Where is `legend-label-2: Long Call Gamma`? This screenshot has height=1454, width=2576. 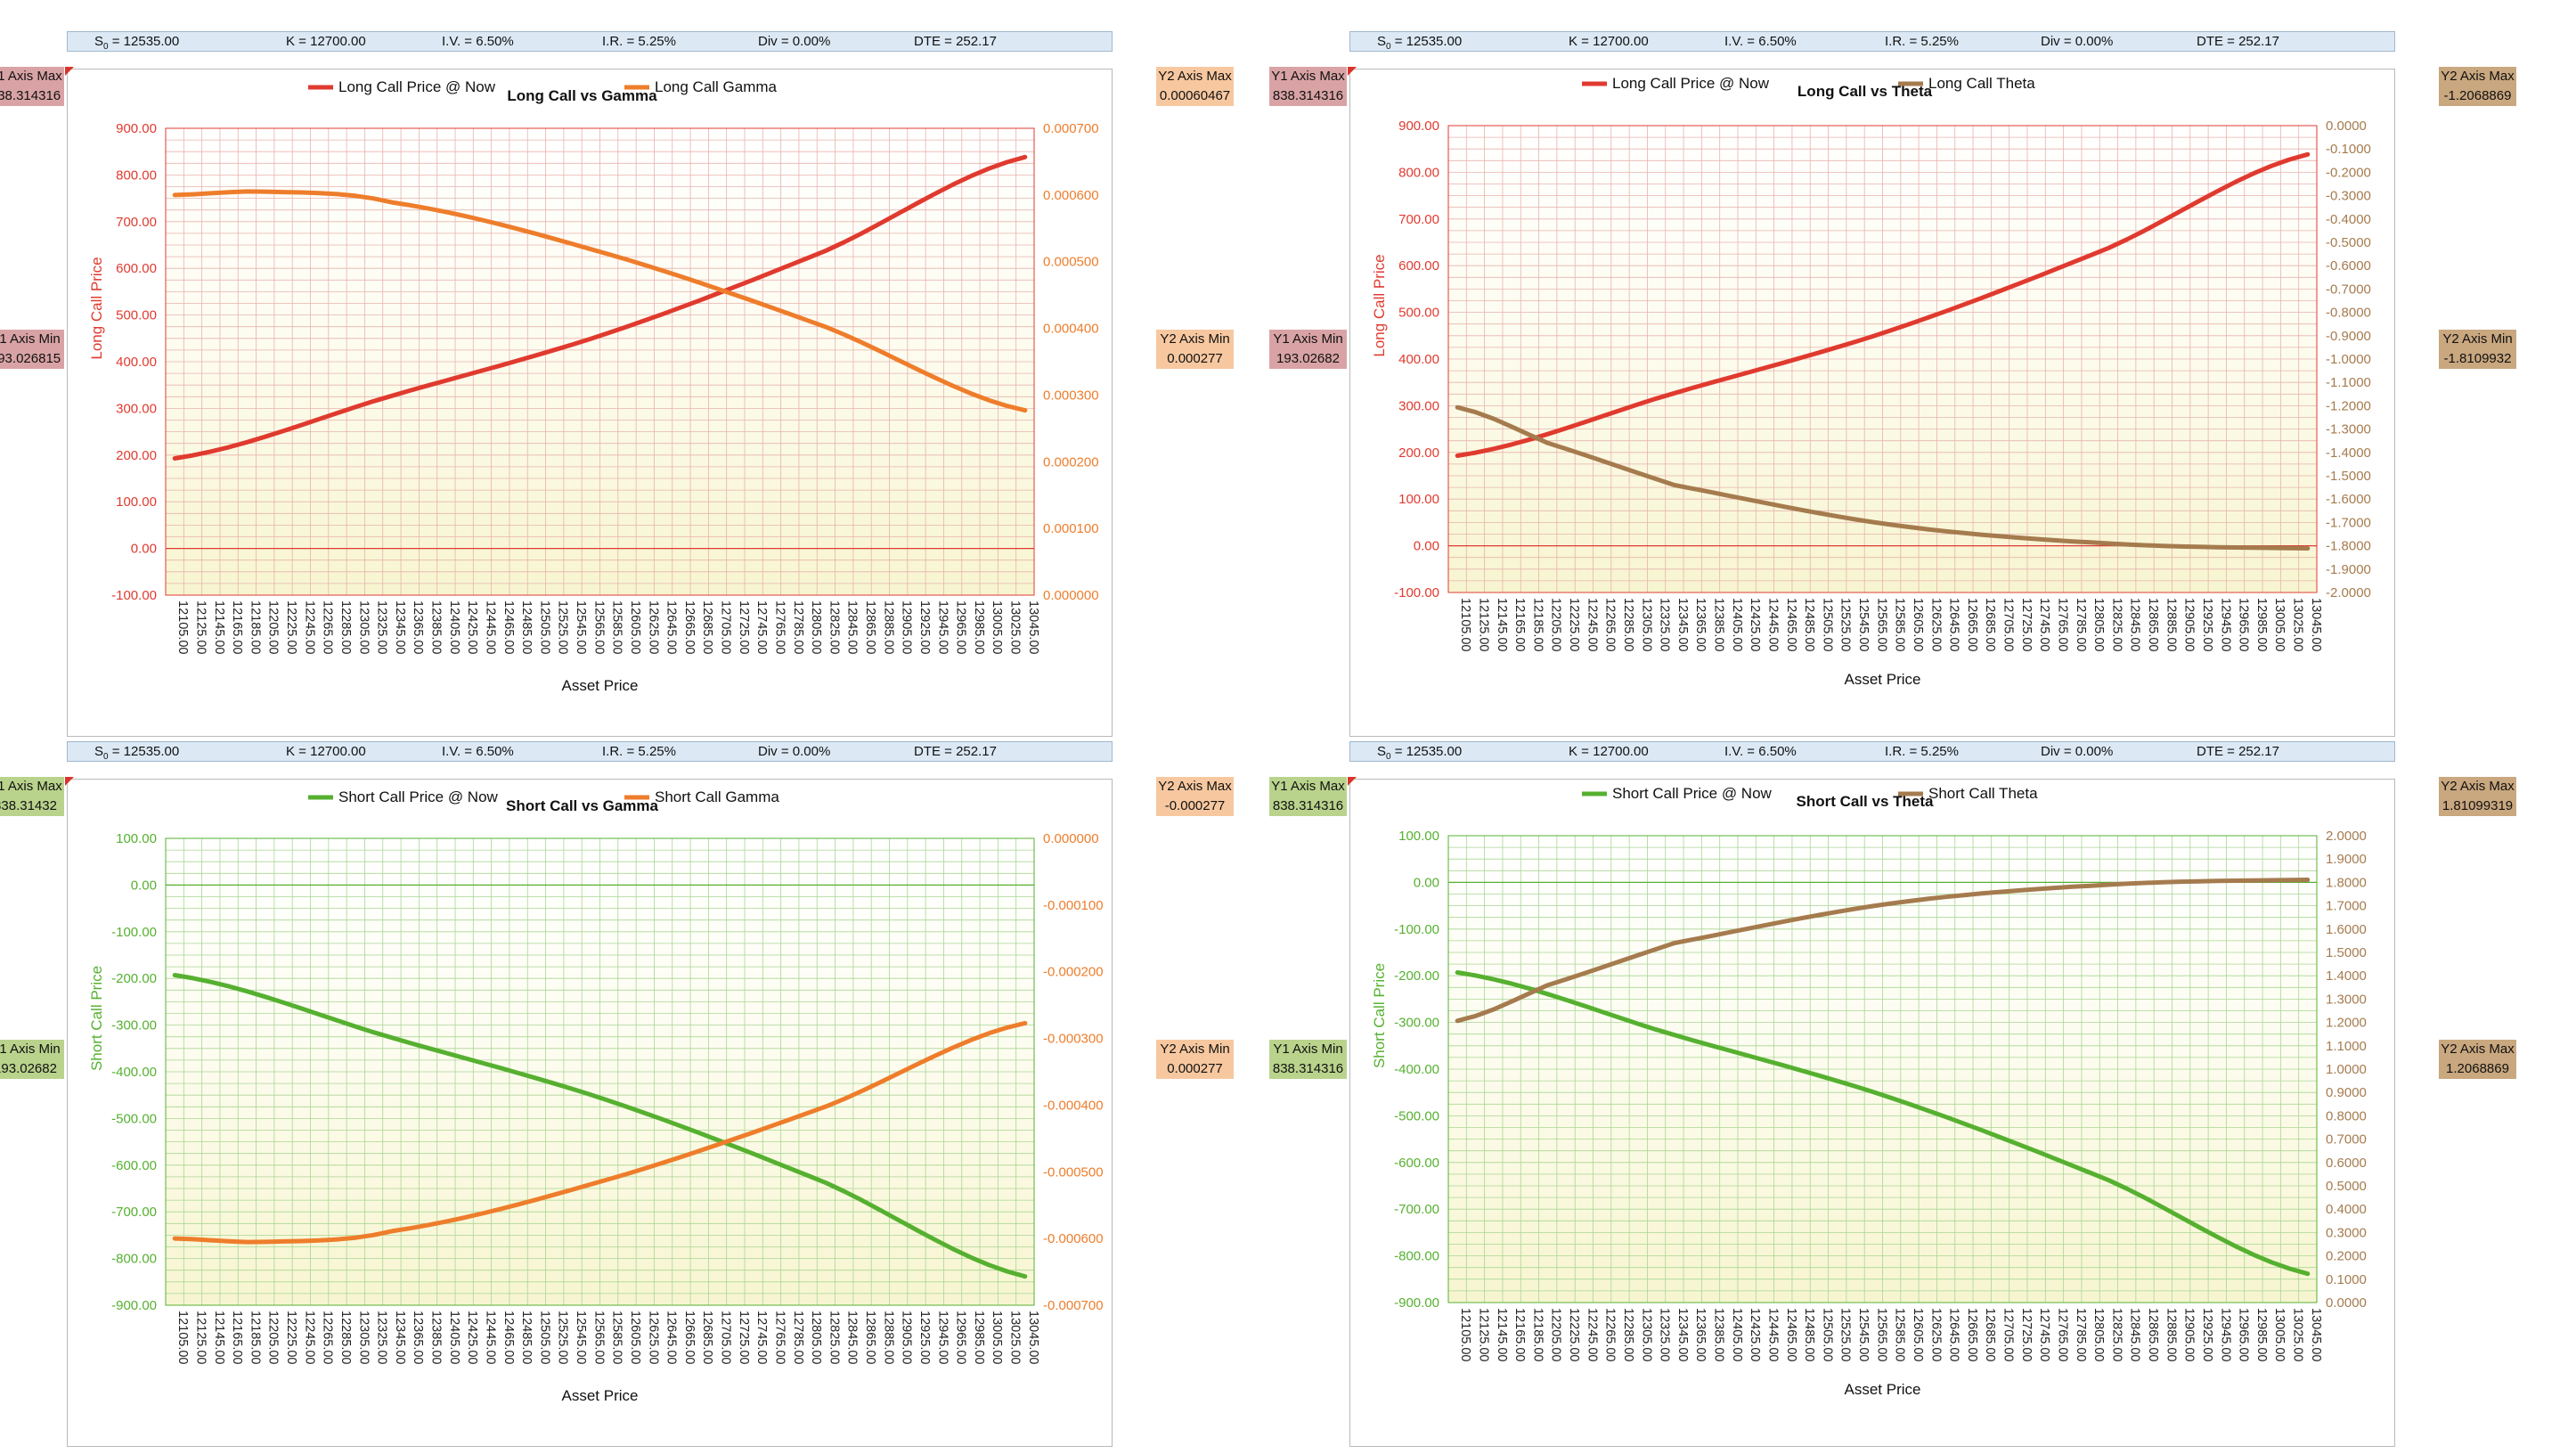
legend-label-2: Long Call Gamma is located at coordinates (716, 87).